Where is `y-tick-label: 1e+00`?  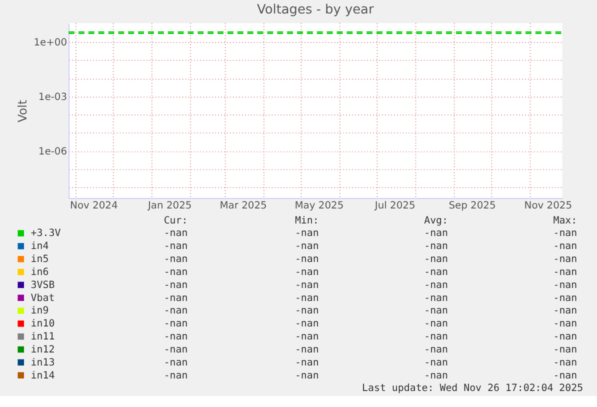
y-tick-label: 1e+00 is located at coordinates (51, 43).